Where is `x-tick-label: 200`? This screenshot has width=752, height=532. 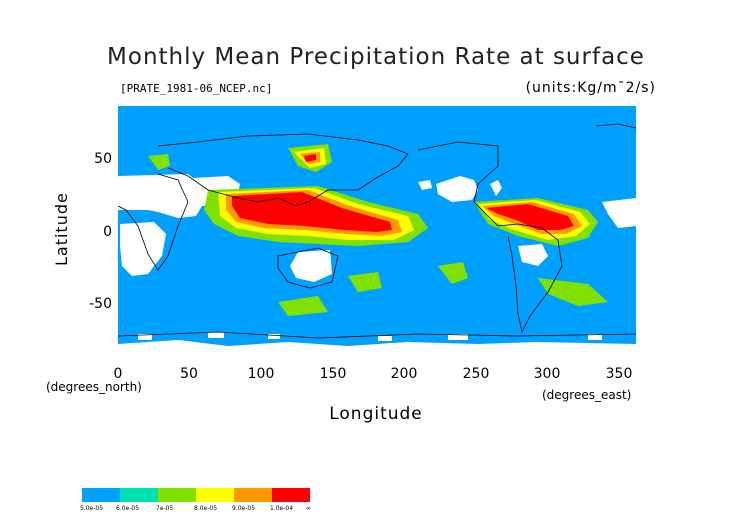 x-tick-label: 200 is located at coordinates (404, 374).